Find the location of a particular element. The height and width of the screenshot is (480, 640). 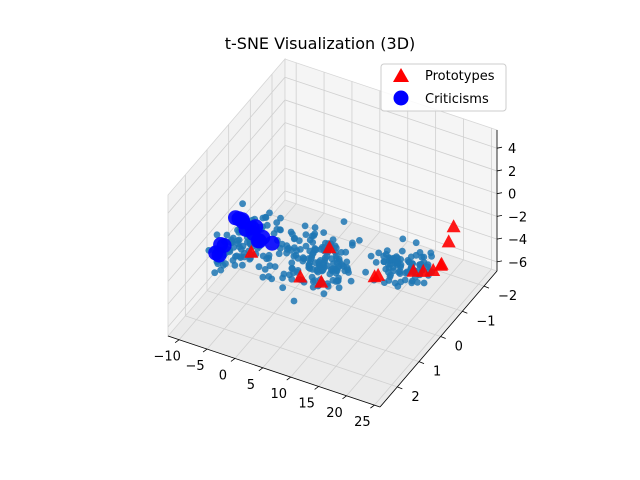

x-tick-label: −5 is located at coordinates (194, 366).